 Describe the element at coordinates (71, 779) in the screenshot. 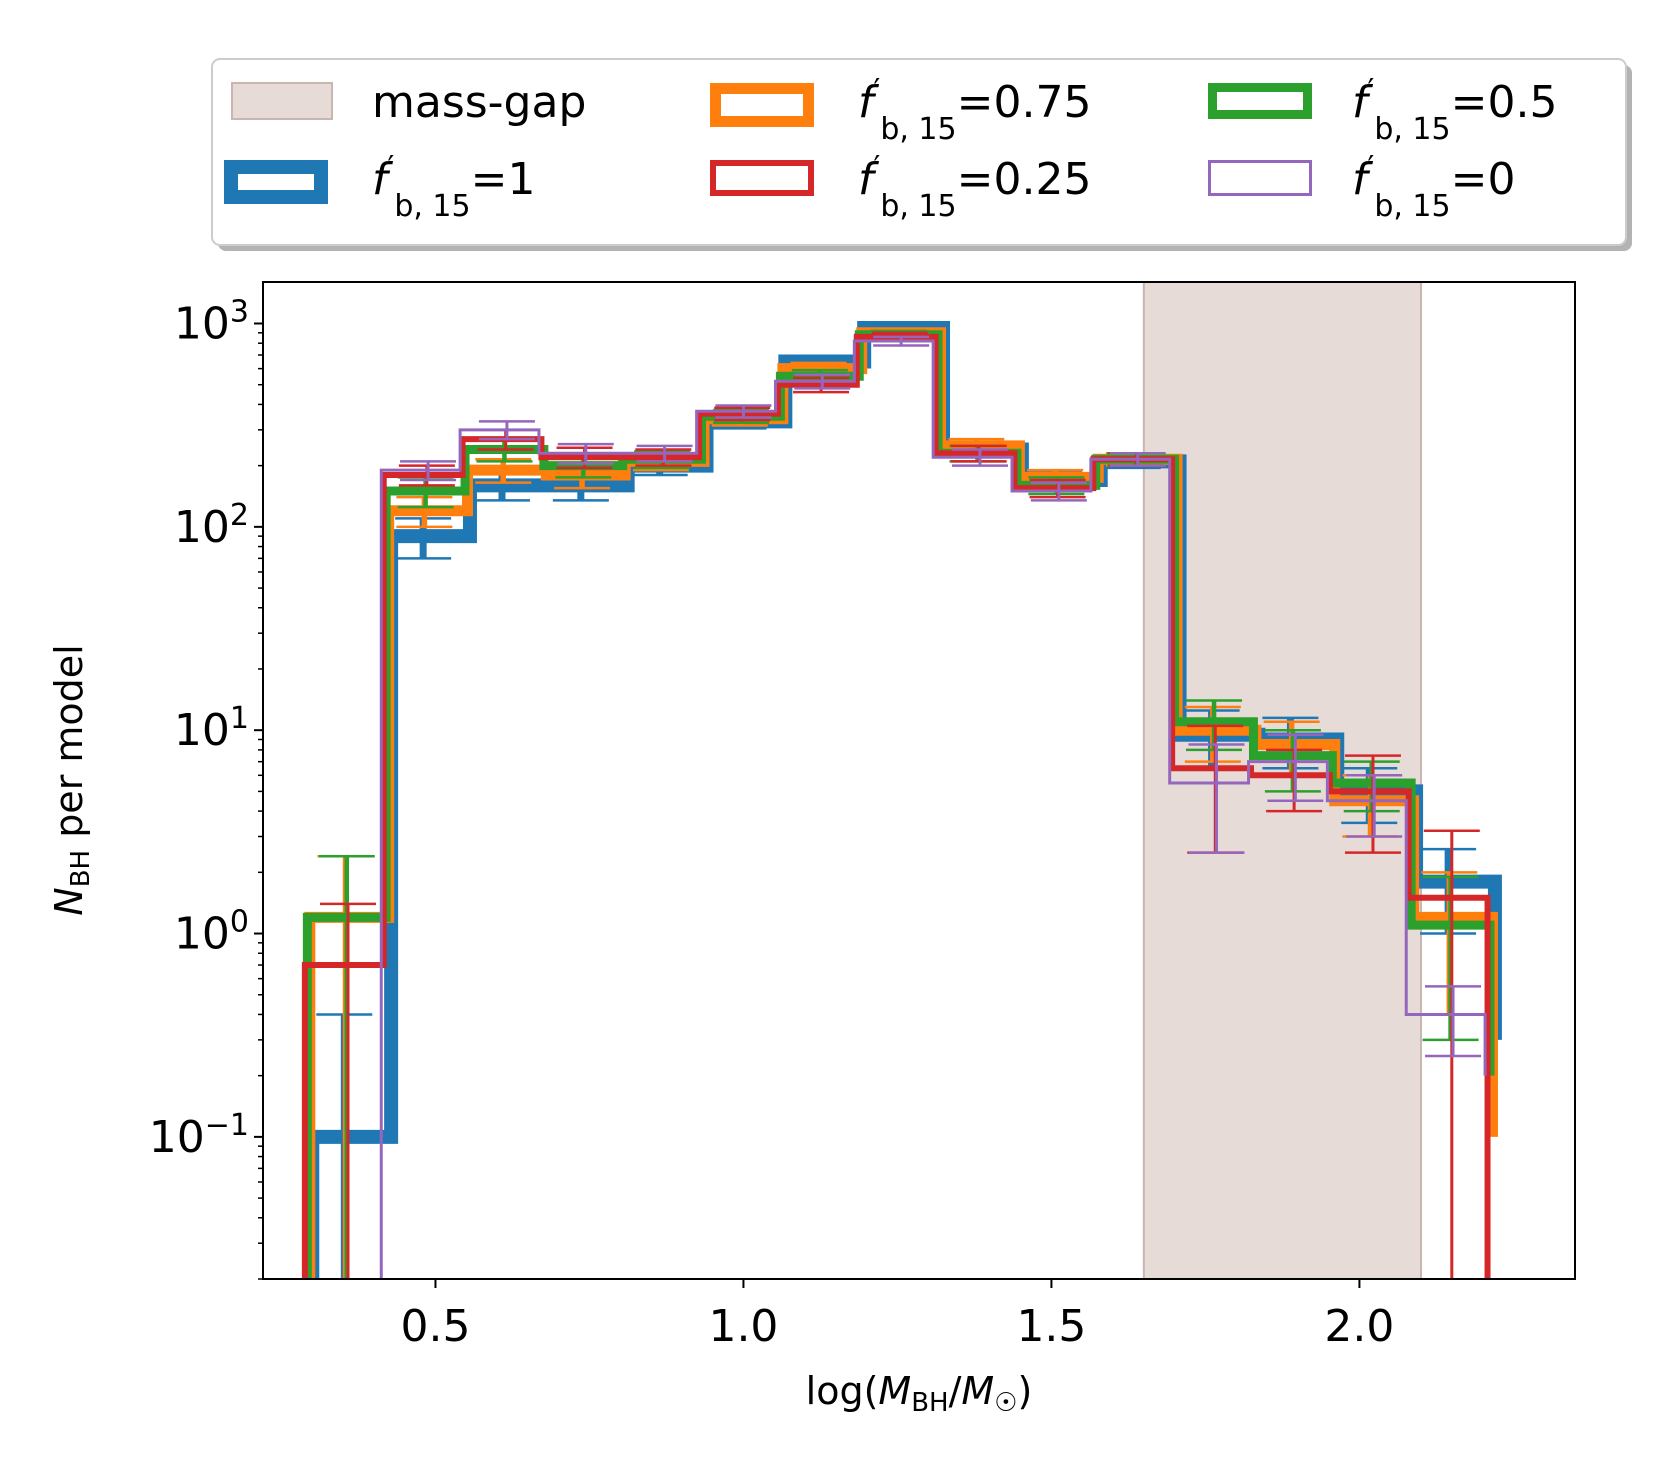

I see `y-axis-label: NBH per model` at that location.